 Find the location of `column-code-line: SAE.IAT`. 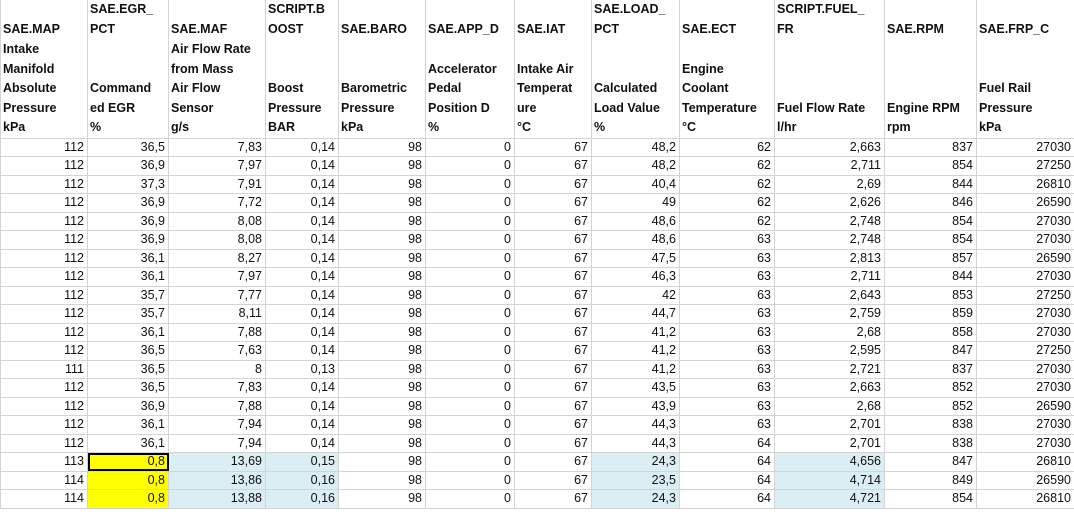

column-code-line: SAE.IAT is located at coordinates (541, 28).